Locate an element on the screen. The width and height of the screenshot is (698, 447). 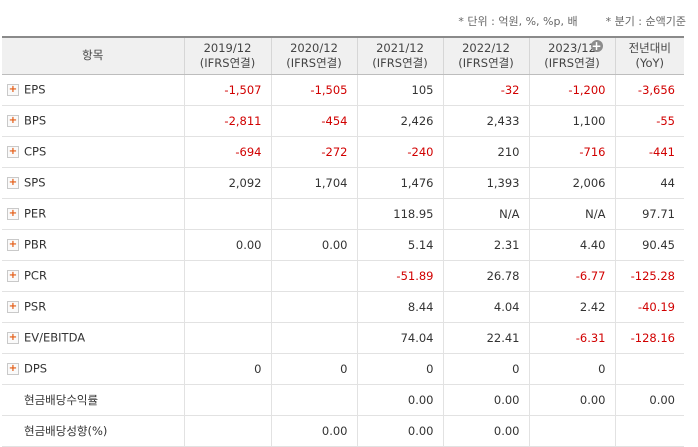
value-cell: 4.04 is located at coordinates (485, 307).